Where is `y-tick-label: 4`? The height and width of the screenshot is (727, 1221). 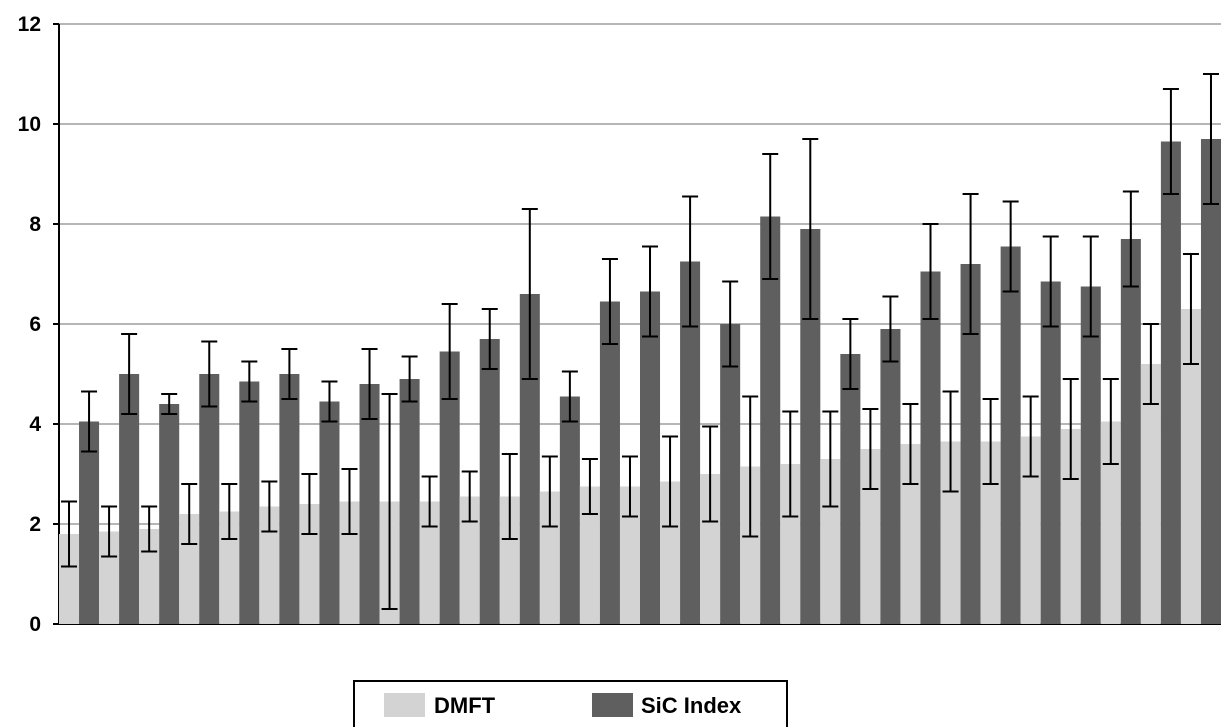
y-tick-label: 4 is located at coordinates (35, 424).